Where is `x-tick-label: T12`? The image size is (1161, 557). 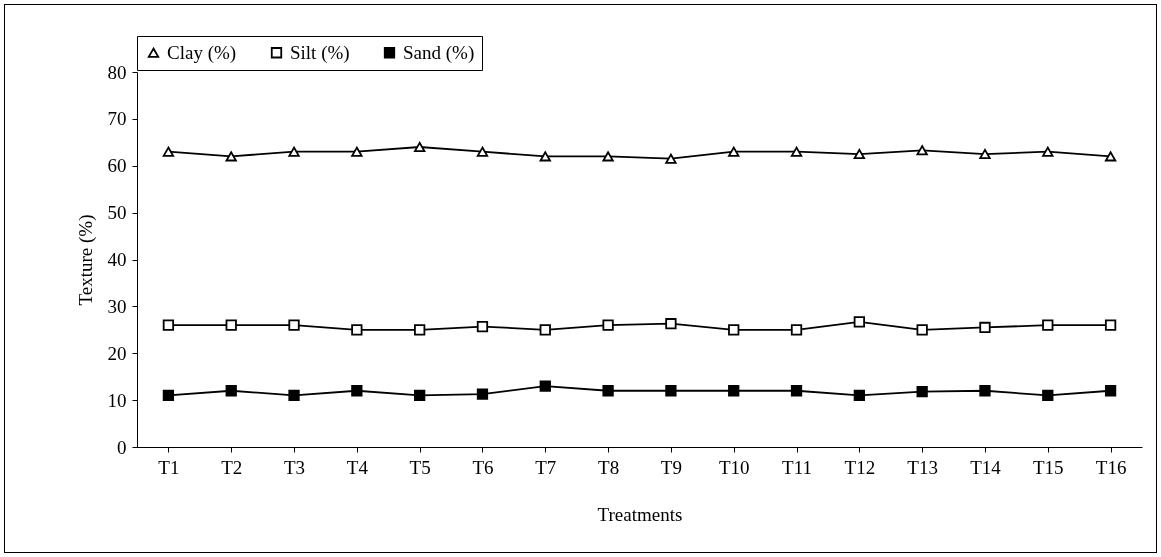
x-tick-label: T12 is located at coordinates (860, 467).